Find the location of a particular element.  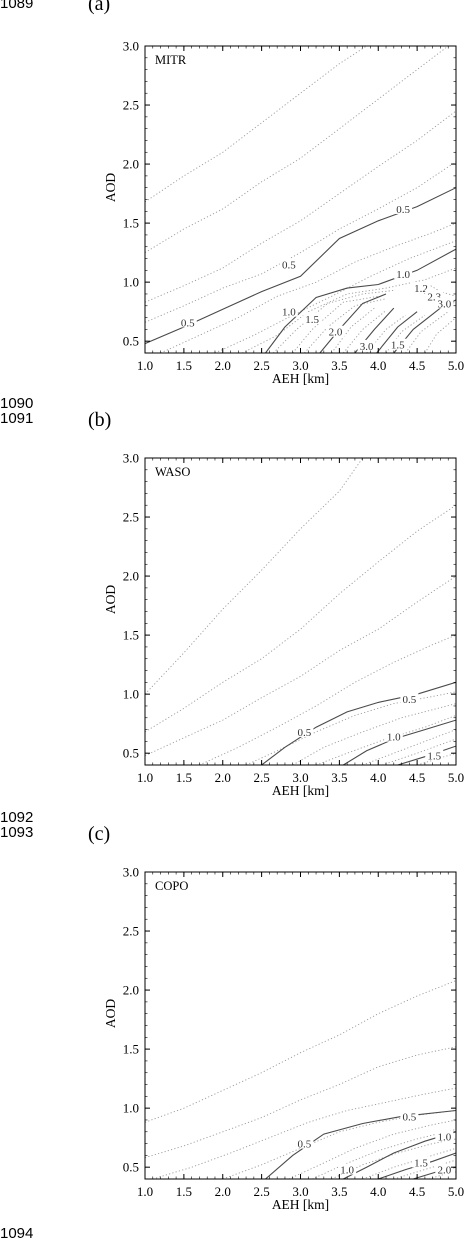

x-tick-label: 2.5 is located at coordinates (262, 1191).